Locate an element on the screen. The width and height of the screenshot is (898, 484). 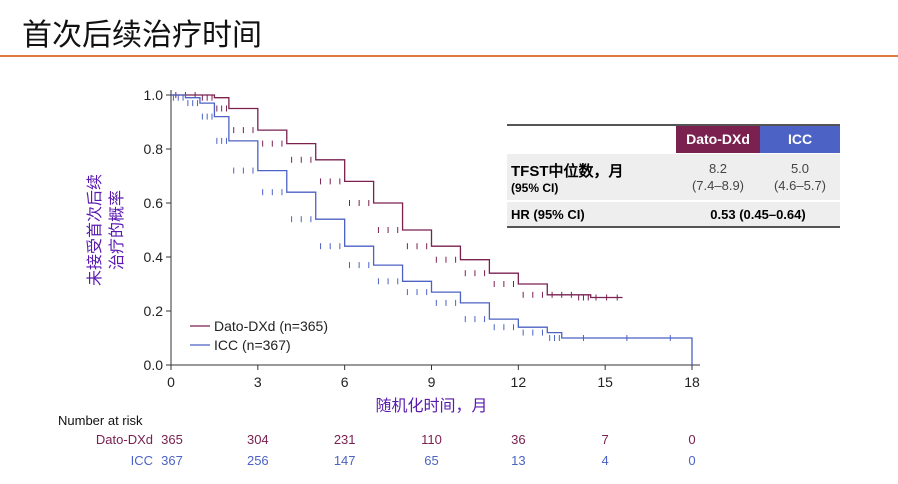
x-tick-label: 18 is located at coordinates (692, 382).